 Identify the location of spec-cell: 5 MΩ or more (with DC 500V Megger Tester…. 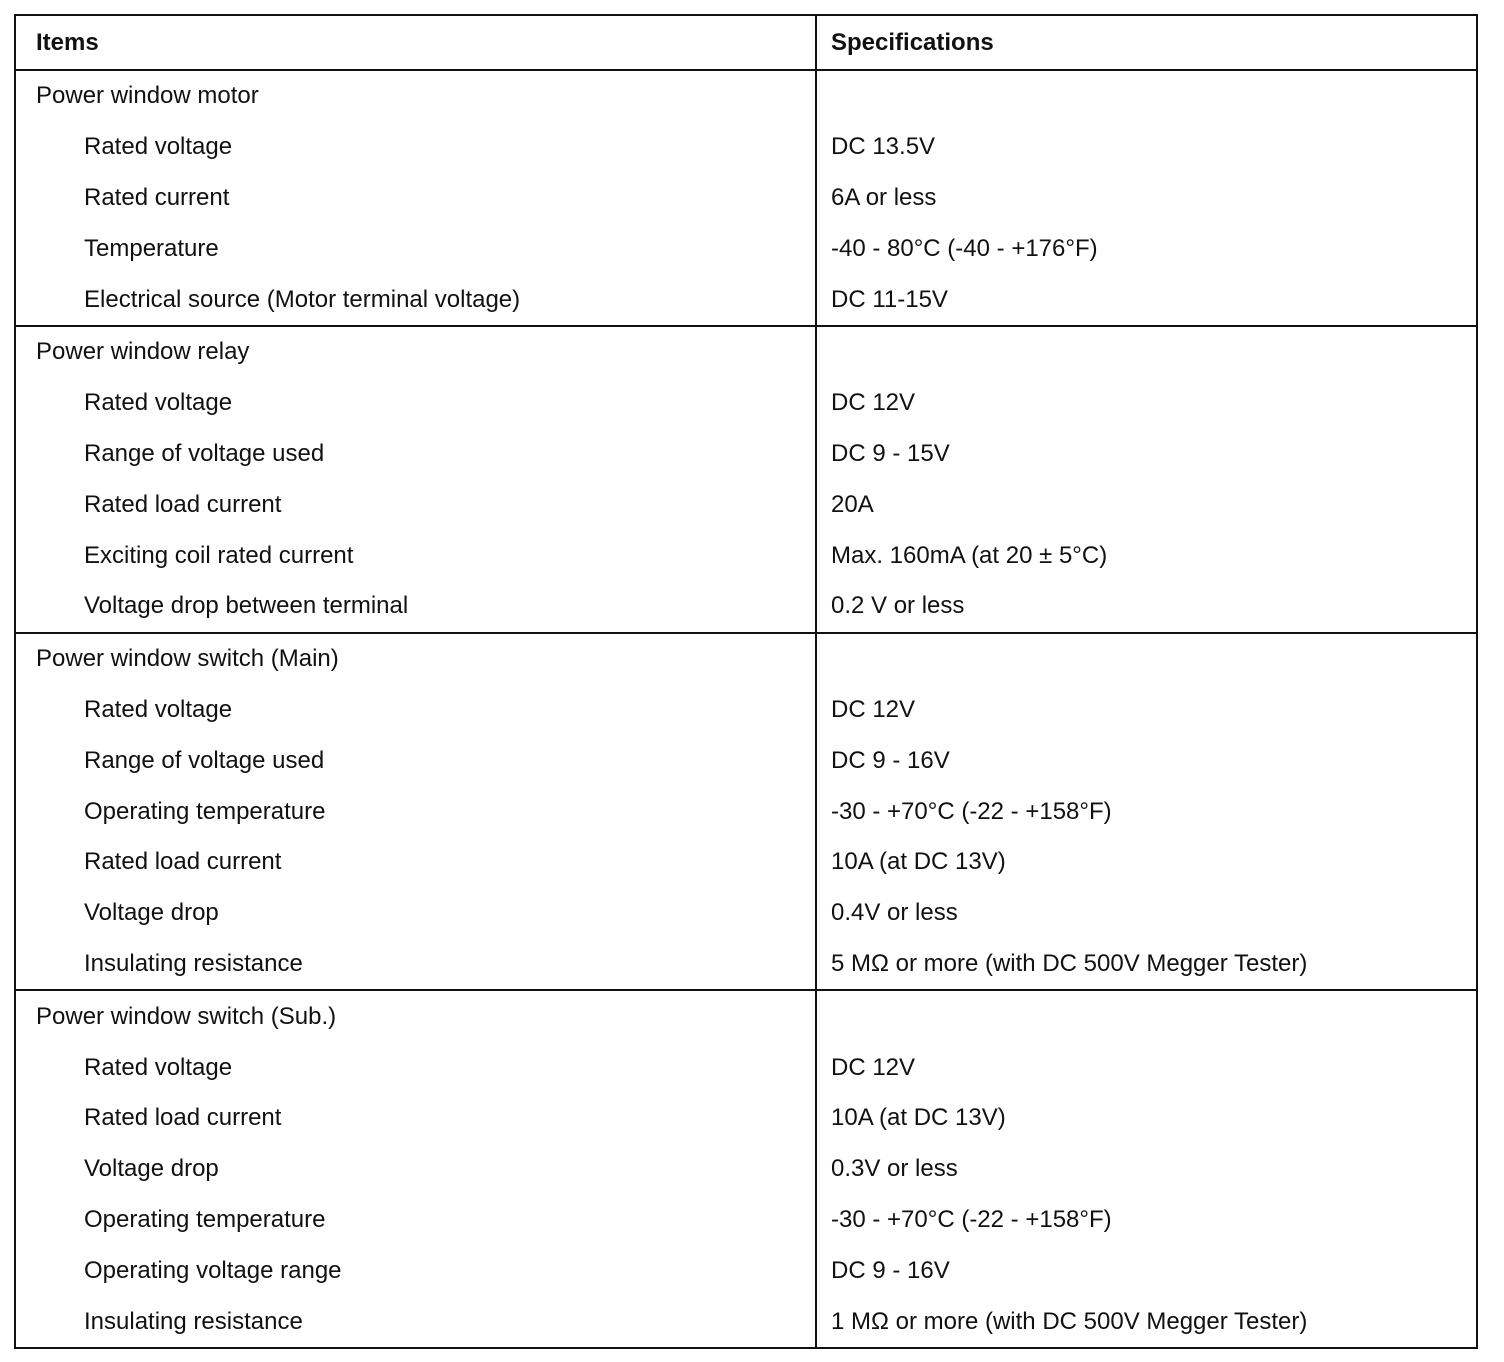
(1146, 965).